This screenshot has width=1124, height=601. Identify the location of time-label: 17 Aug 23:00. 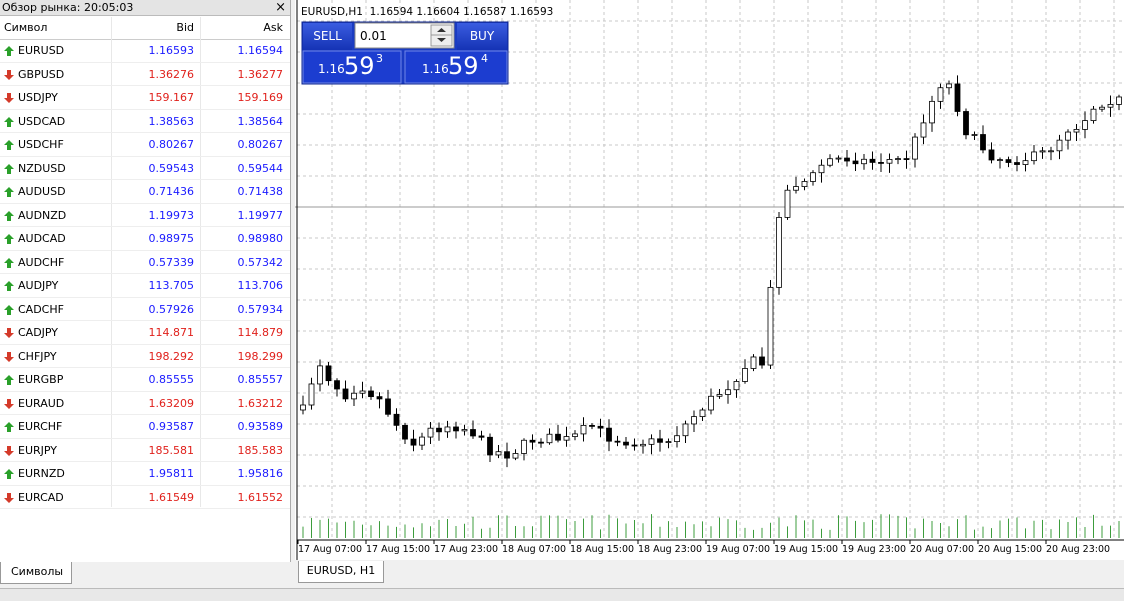
(466, 549).